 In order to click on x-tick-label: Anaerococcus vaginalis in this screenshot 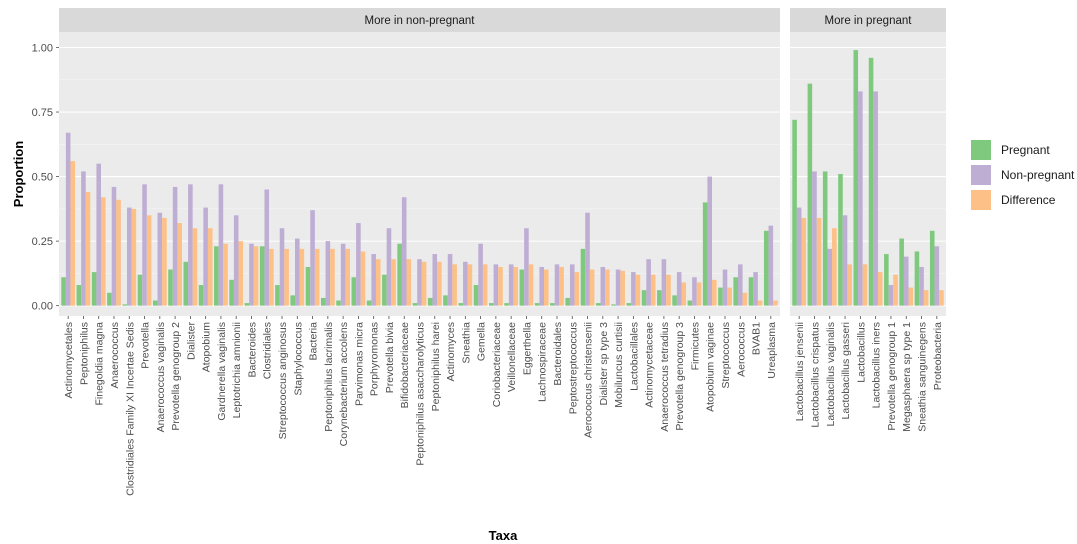, I will do `click(161, 377)`.